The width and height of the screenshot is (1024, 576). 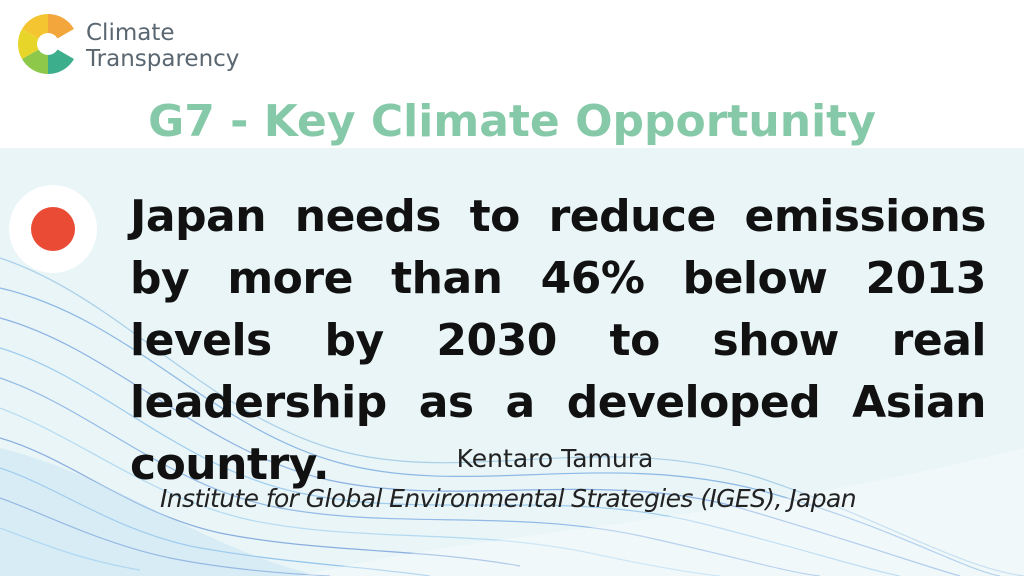 I want to click on japan-flag, so click(x=53, y=229).